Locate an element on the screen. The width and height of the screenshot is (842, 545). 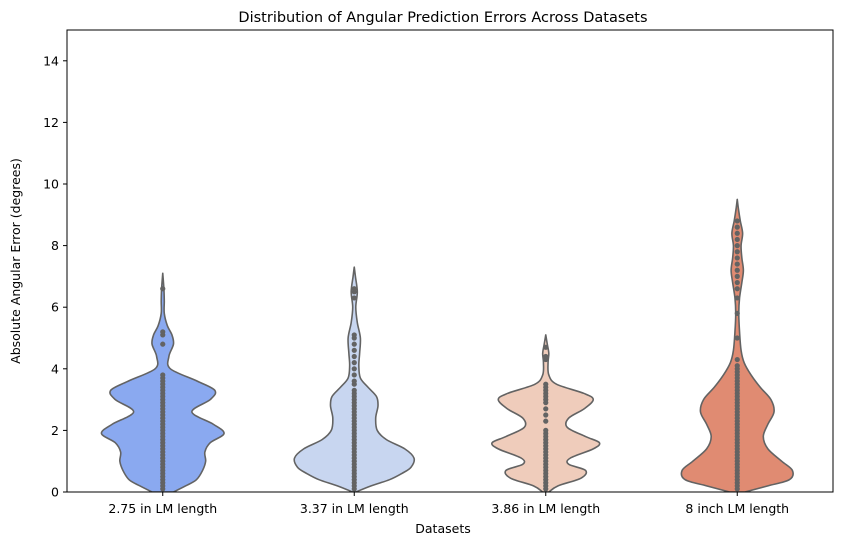
y-axis-title: Absolute Angular Error (degrees) is located at coordinates (15, 261).